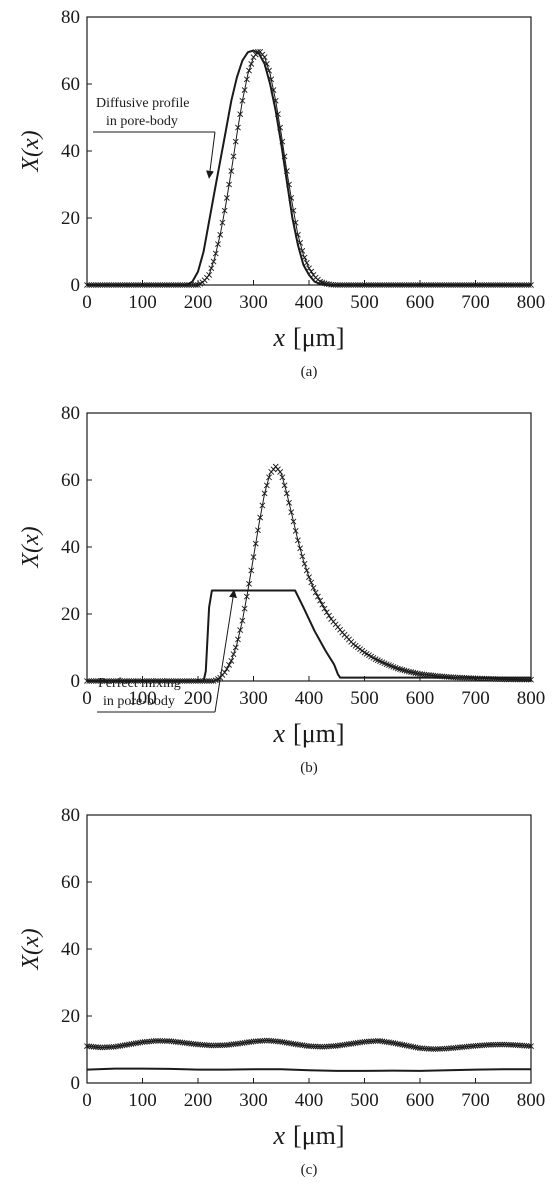 The image size is (555, 1187). What do you see at coordinates (253, 698) in the screenshot?
I see `x-tick-label: 300` at bounding box center [253, 698].